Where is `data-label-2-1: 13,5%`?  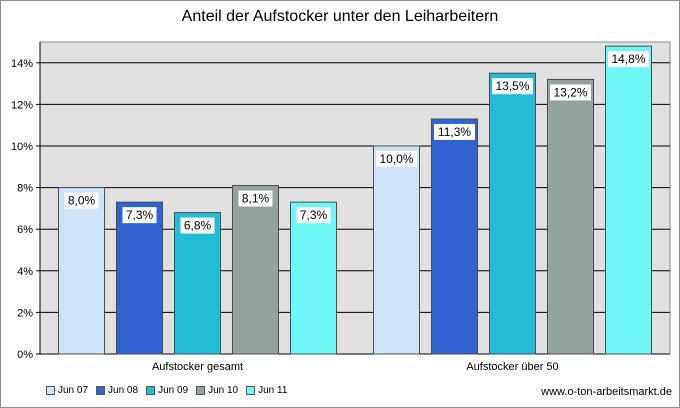
data-label-2-1: 13,5% is located at coordinates (512, 86).